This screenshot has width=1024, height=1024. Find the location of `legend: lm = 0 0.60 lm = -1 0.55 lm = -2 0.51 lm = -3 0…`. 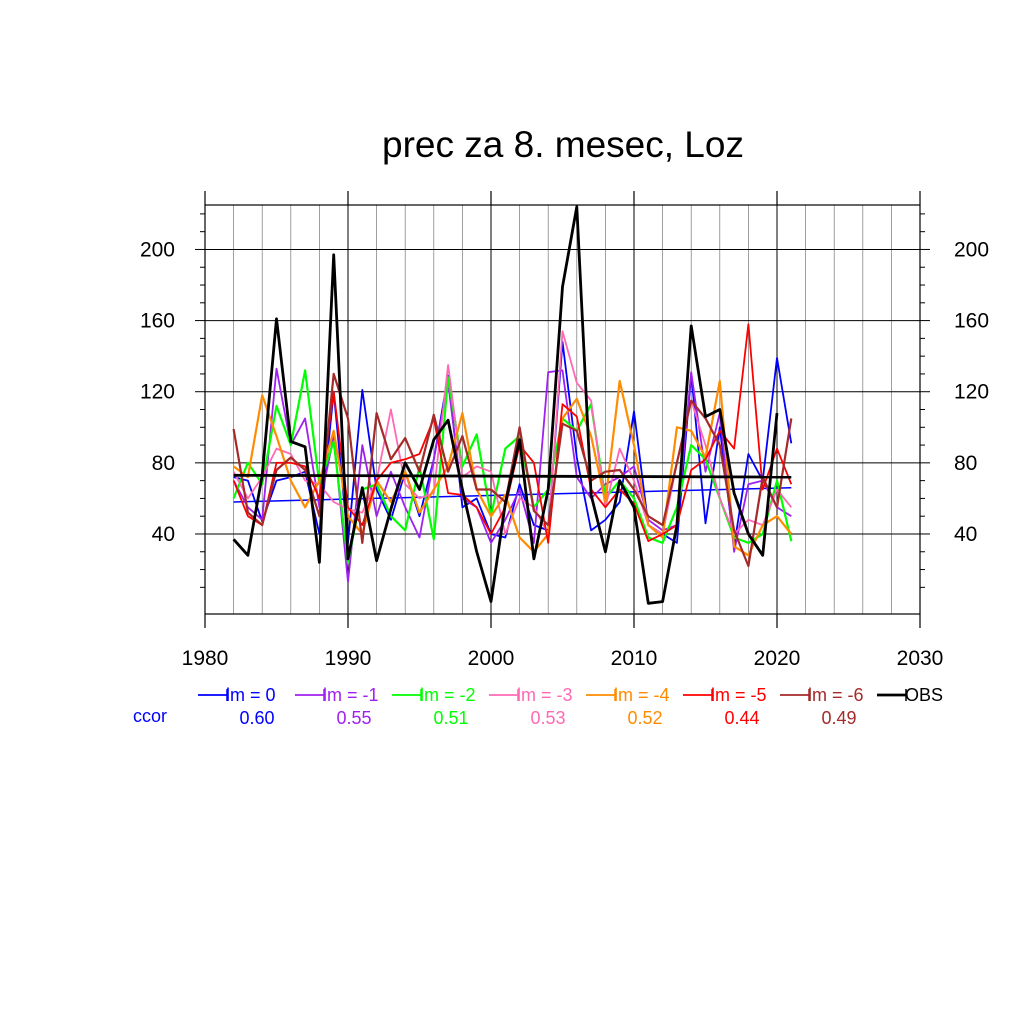

legend: lm = 0 0.60 lm = -1 0.55 lm = -2 0.51 lm = -3 0… is located at coordinates (538, 706).